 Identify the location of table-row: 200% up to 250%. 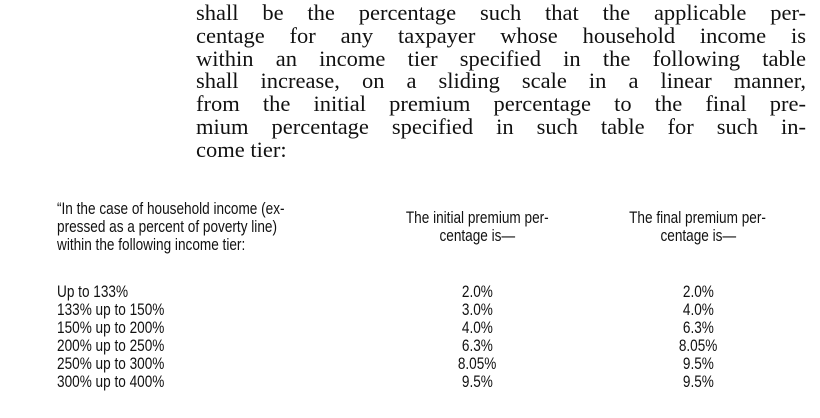
(124, 346).